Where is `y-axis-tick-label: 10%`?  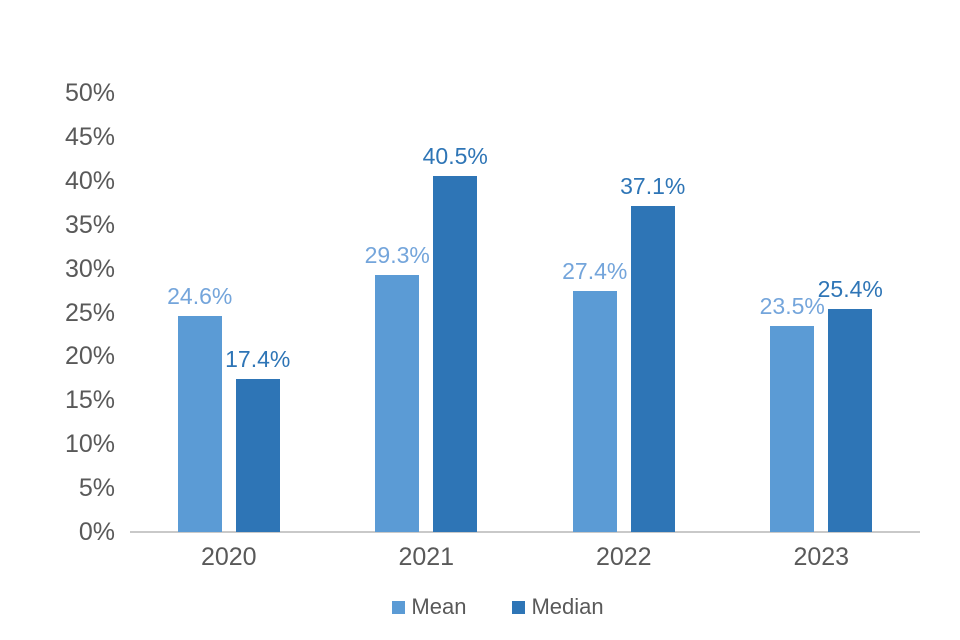 y-axis-tick-label: 10% is located at coordinates (89, 444).